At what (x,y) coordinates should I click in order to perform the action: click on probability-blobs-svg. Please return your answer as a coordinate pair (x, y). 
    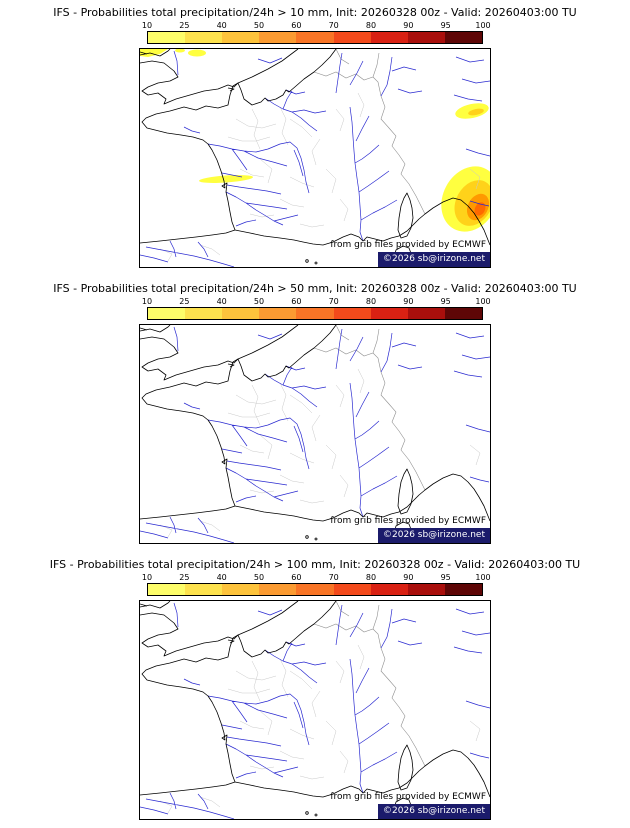
    Looking at the image, I should click on (315, 140).